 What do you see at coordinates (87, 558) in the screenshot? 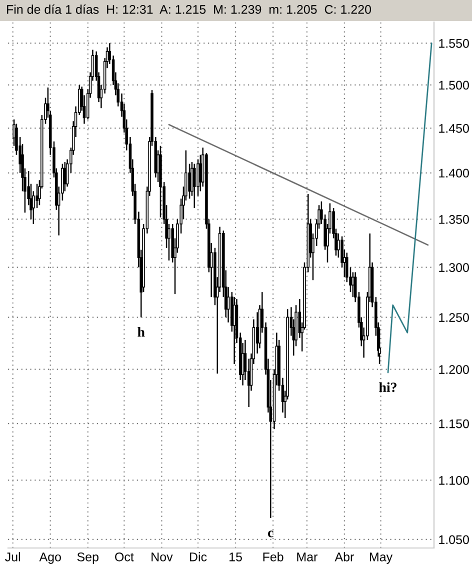
I see `x-tick-label: Sep` at bounding box center [87, 558].